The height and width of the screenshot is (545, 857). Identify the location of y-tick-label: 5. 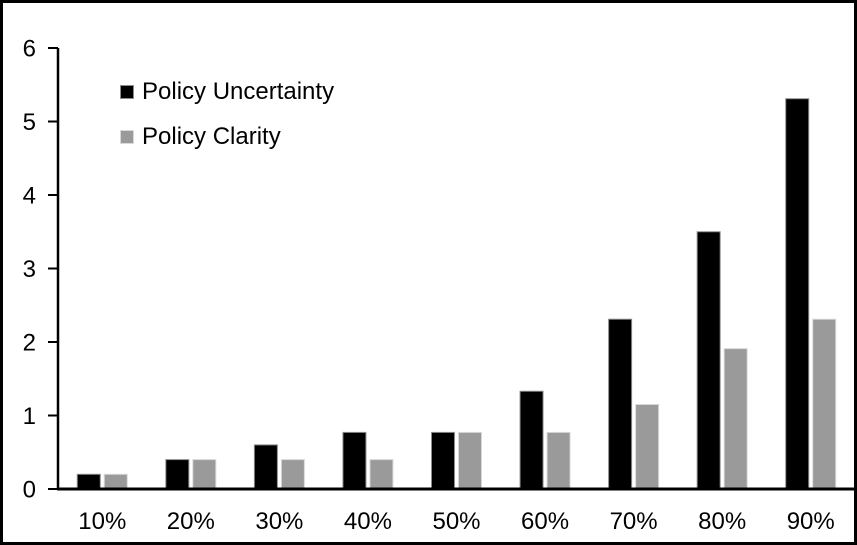
(29, 122).